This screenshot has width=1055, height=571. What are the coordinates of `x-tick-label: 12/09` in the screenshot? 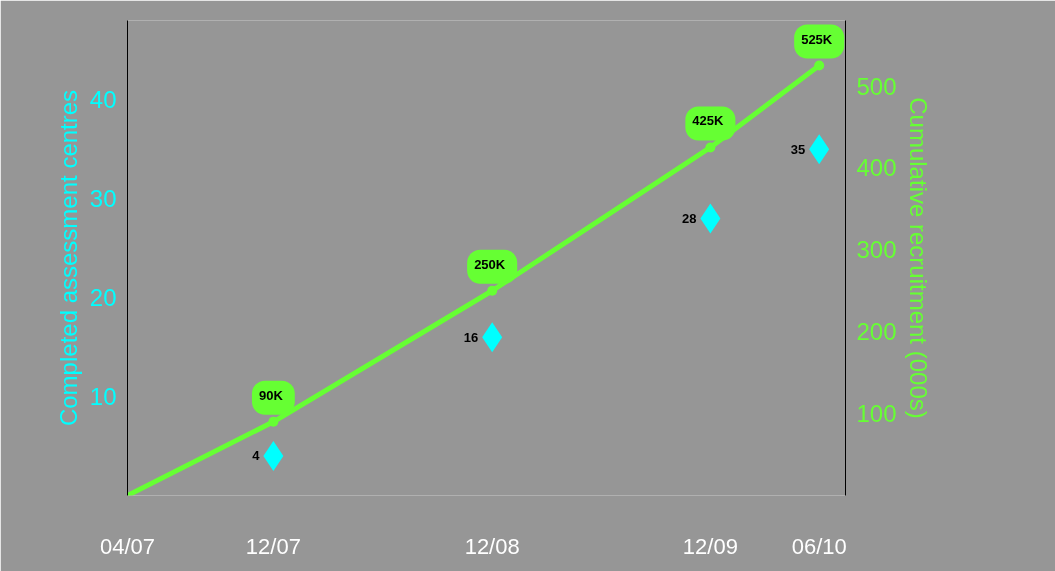 It's located at (710, 546).